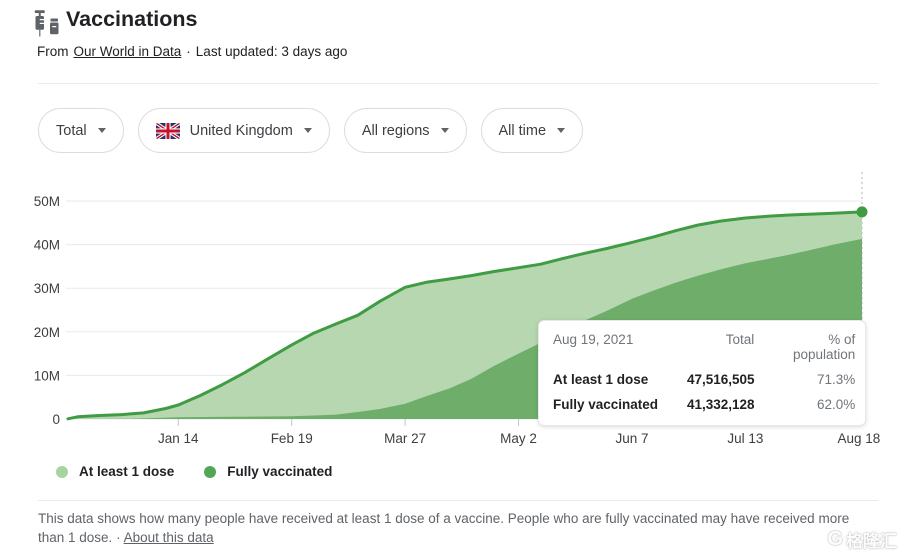 Image resolution: width=900 pixels, height=554 pixels. What do you see at coordinates (167, 130) in the screenshot?
I see `uk-flag-icon` at bounding box center [167, 130].